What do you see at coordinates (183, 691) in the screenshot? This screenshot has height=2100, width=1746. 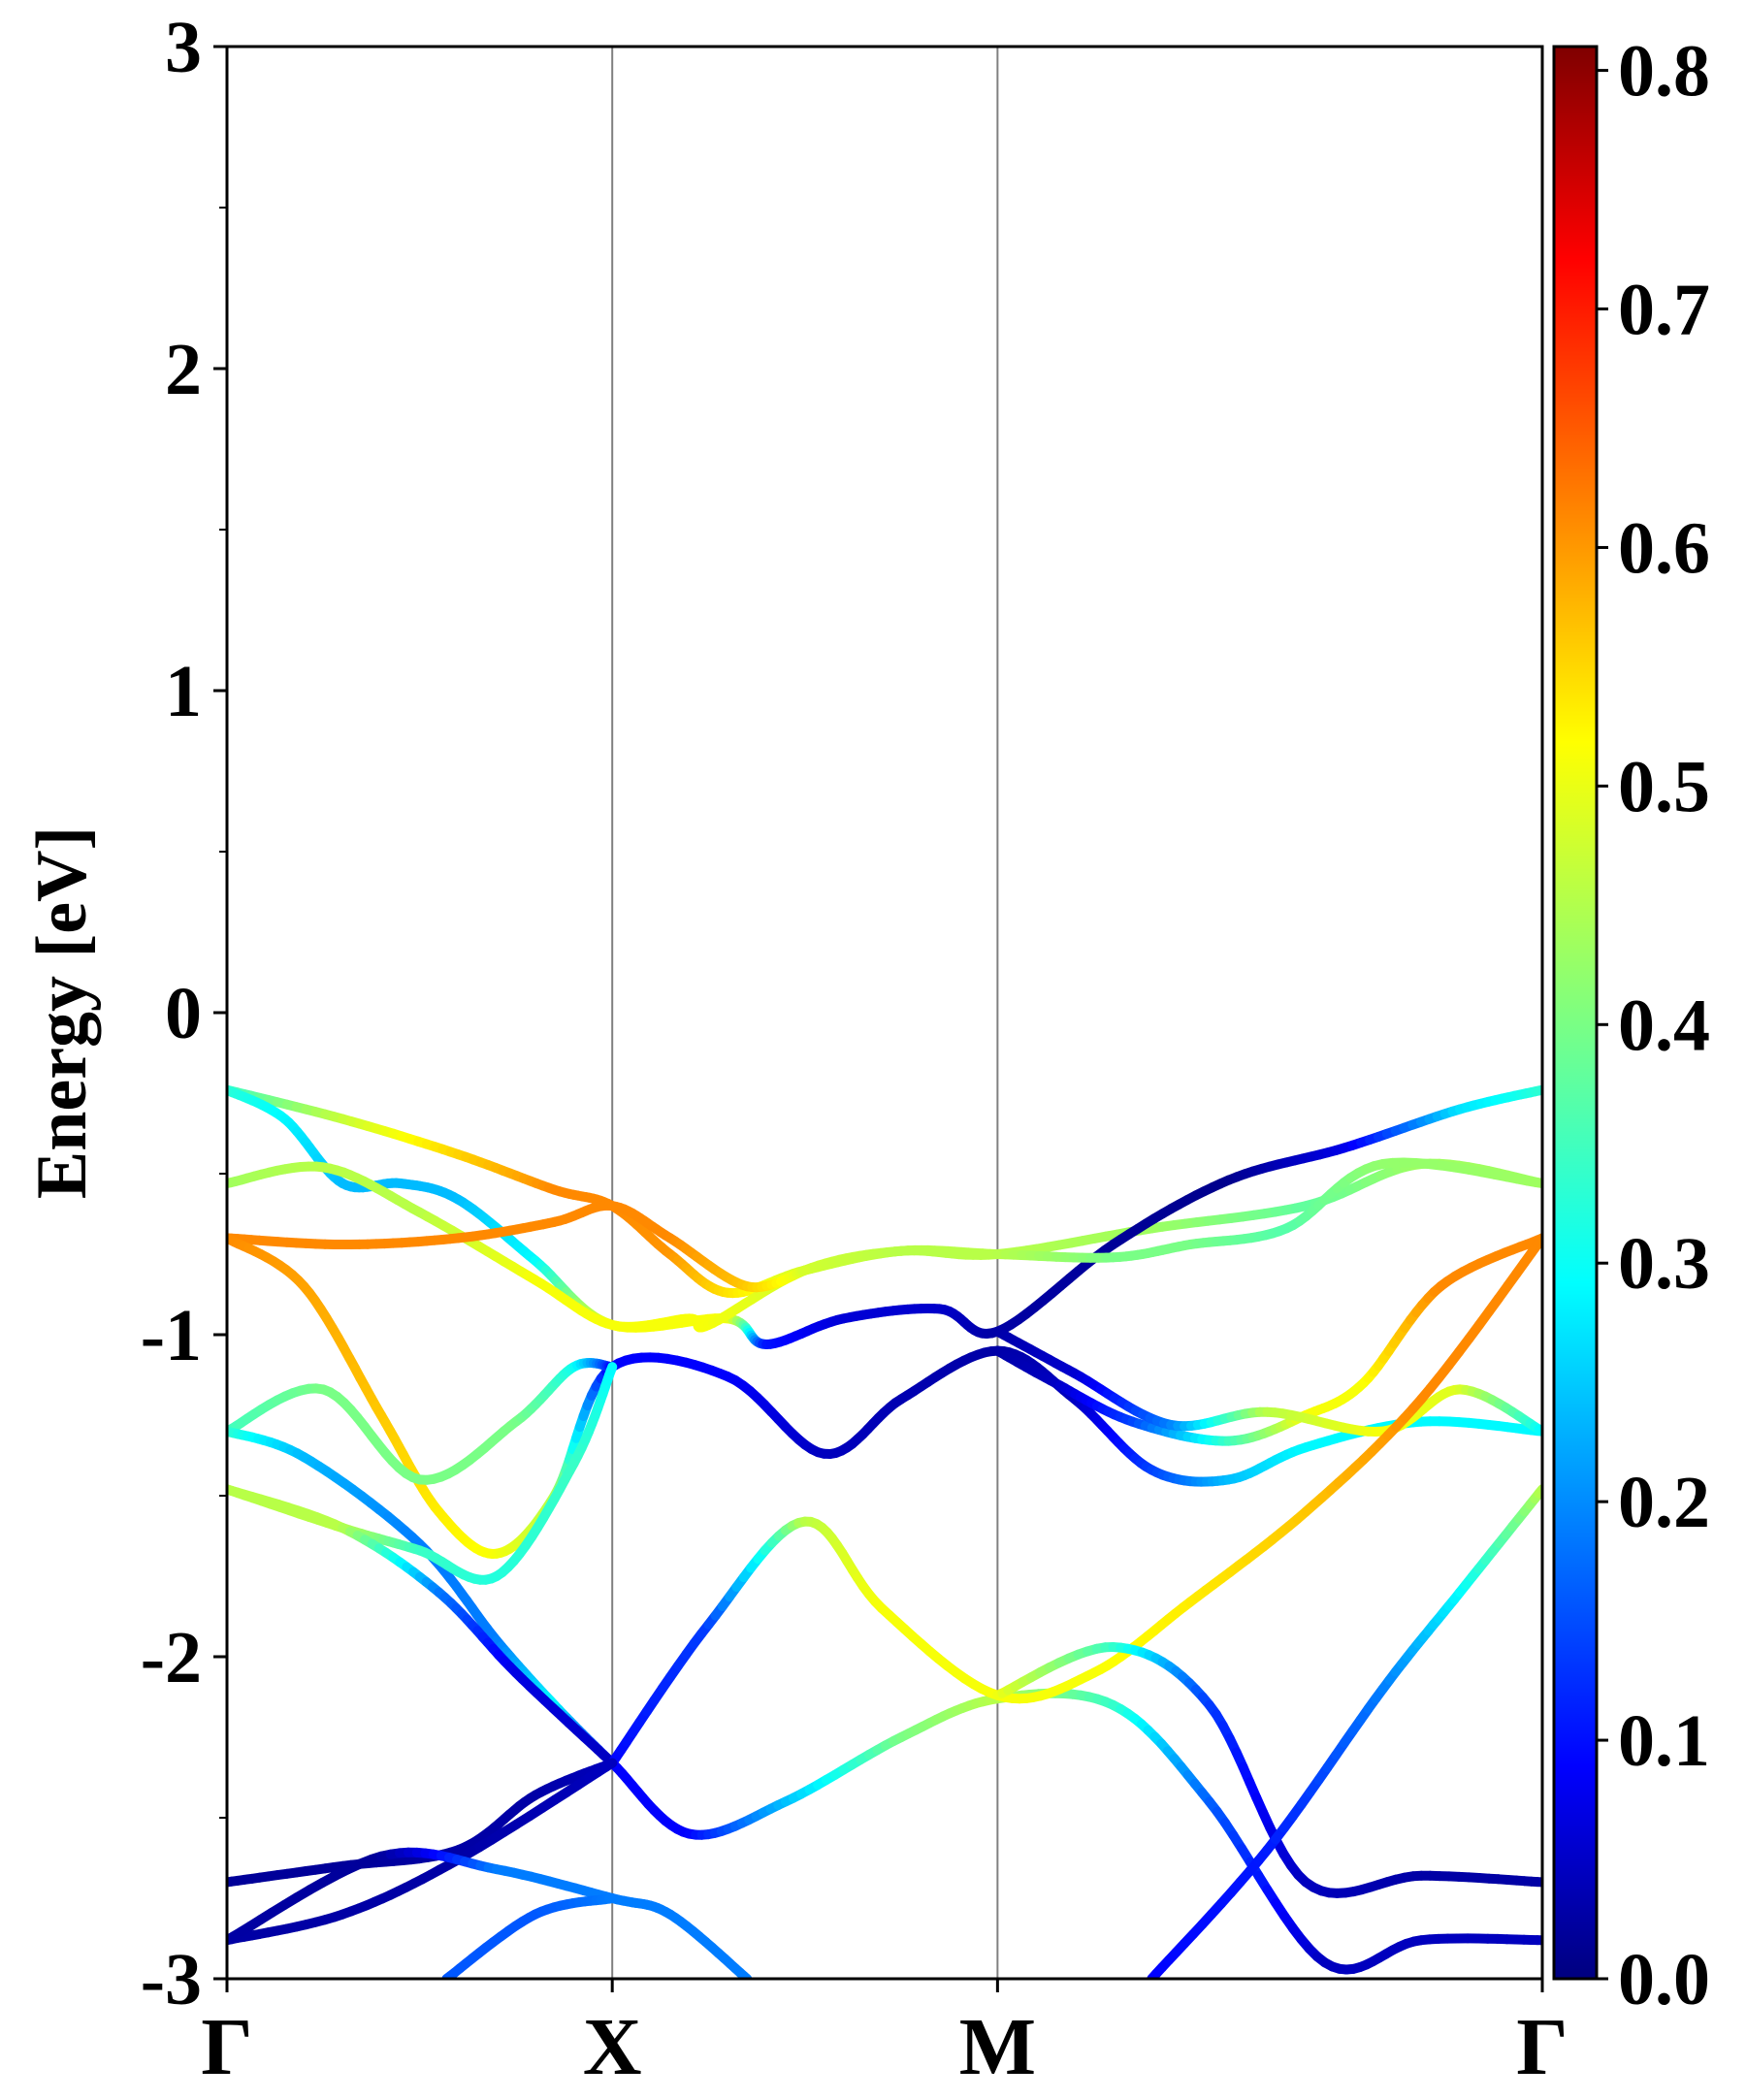 I see `y-tick-label: 1` at bounding box center [183, 691].